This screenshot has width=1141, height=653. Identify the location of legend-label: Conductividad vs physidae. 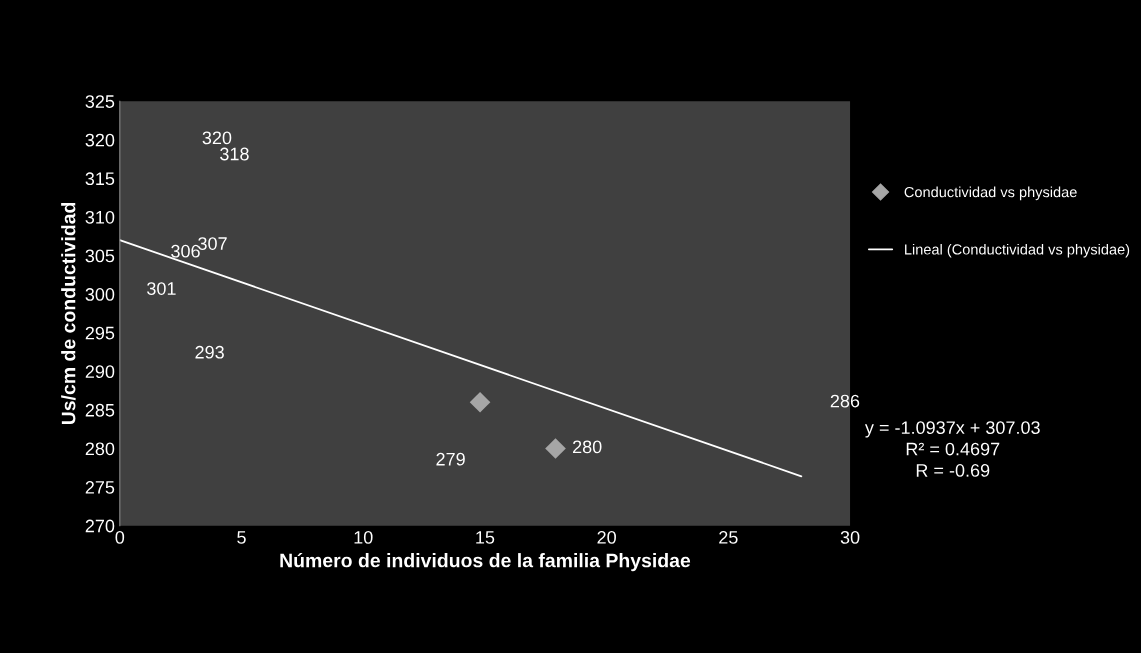
(990, 193).